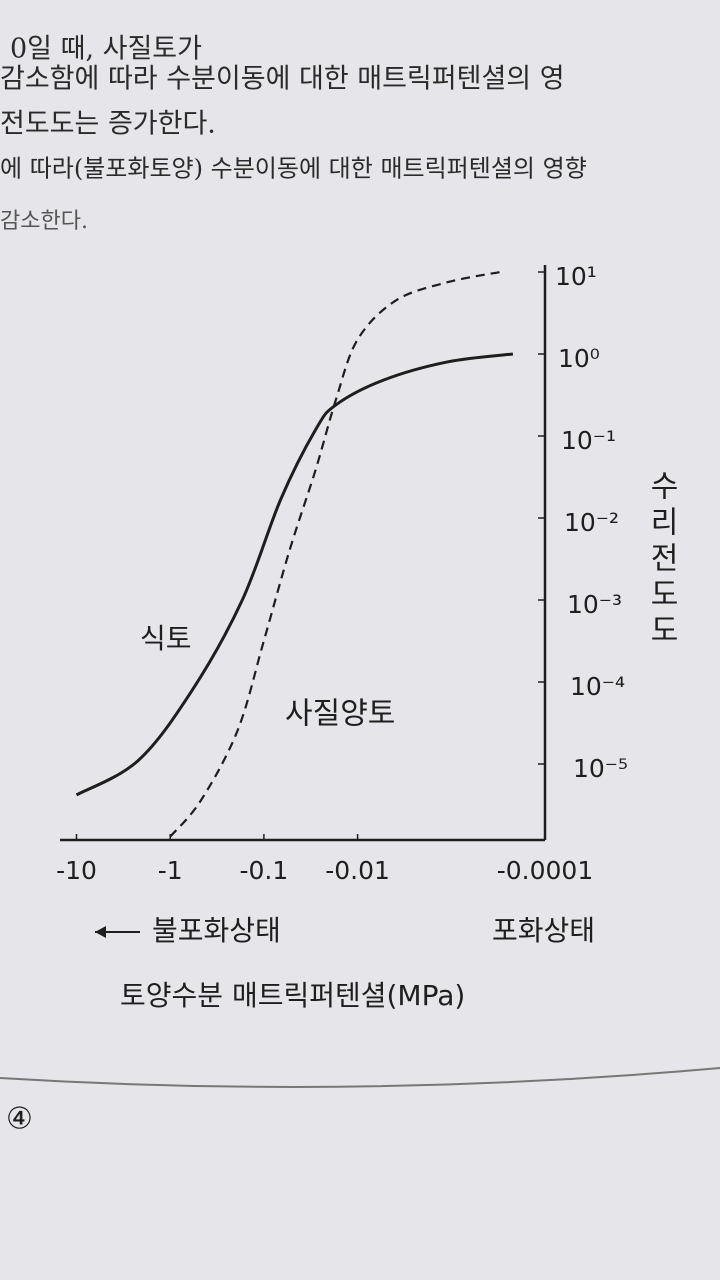  What do you see at coordinates (597, 686) in the screenshot?
I see `y-tick-label: 10⁻⁴` at bounding box center [597, 686].